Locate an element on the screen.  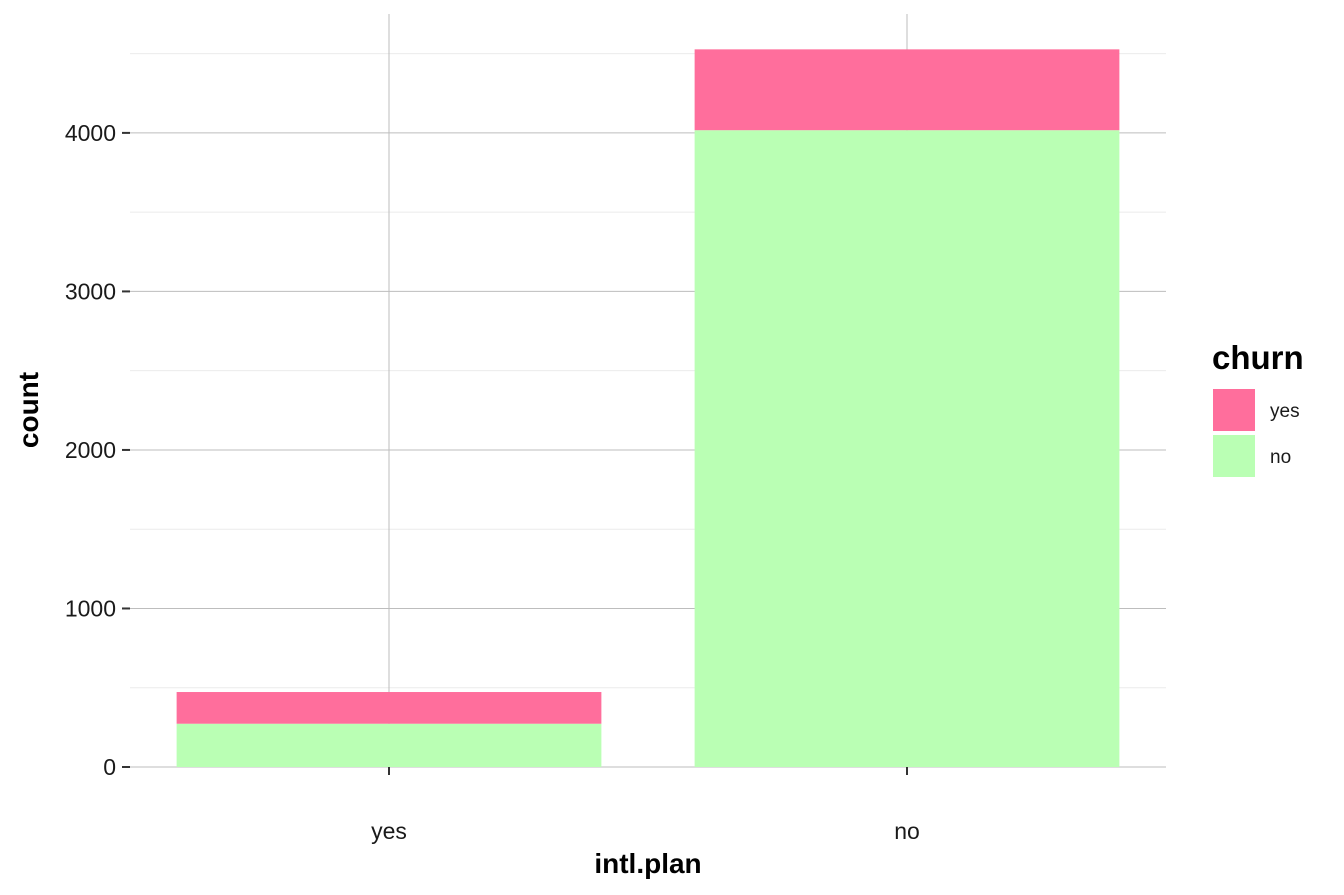
legend-key-yes is located at coordinates (1234, 410).